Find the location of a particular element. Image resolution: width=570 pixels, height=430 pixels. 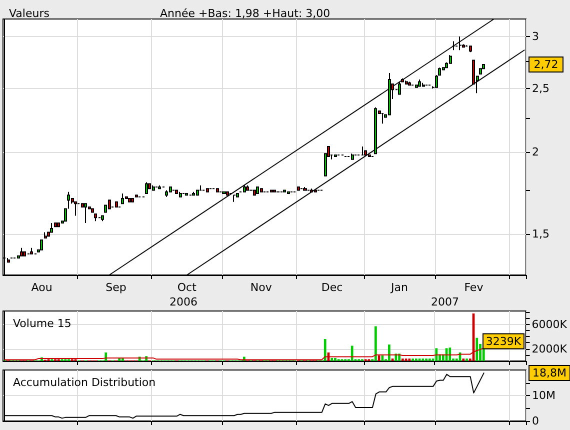

y-tick-label: 10M is located at coordinates (544, 395).